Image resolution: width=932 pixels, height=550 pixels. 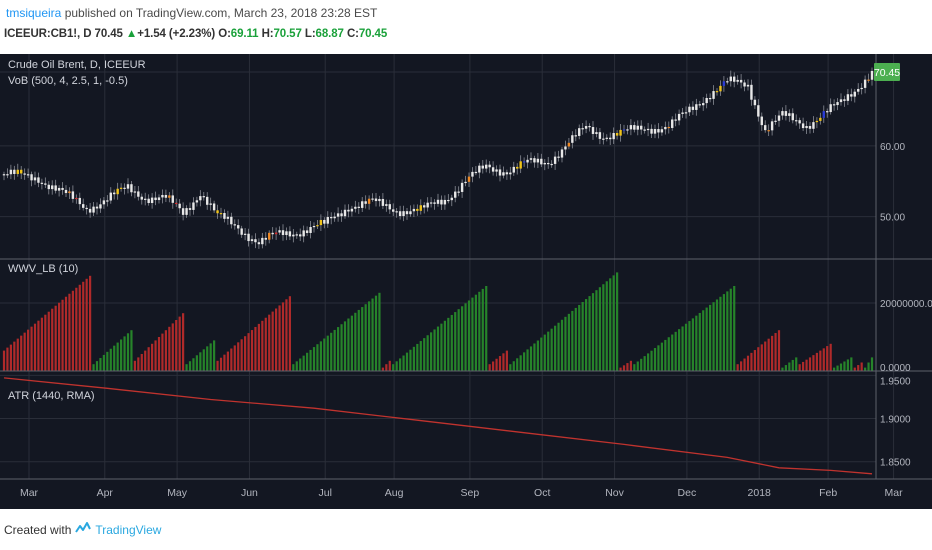 I want to click on month-tick-label: Jul, so click(x=325, y=493).